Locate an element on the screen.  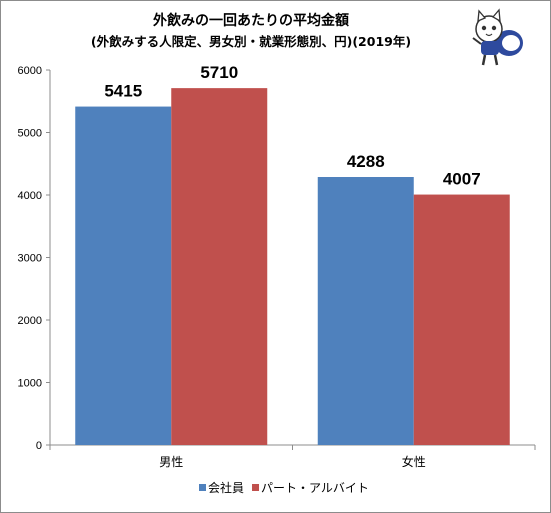
y-tick-label: 6000 is located at coordinates (30, 71).